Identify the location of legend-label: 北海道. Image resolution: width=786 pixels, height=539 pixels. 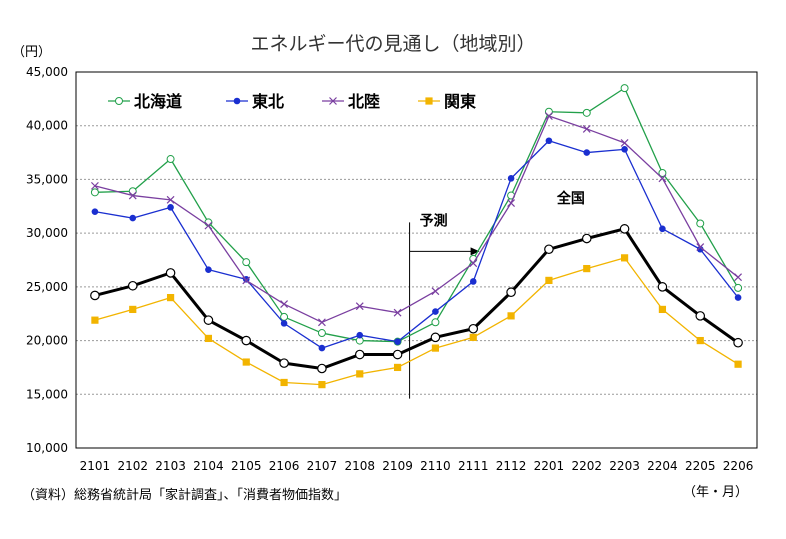
(158, 101).